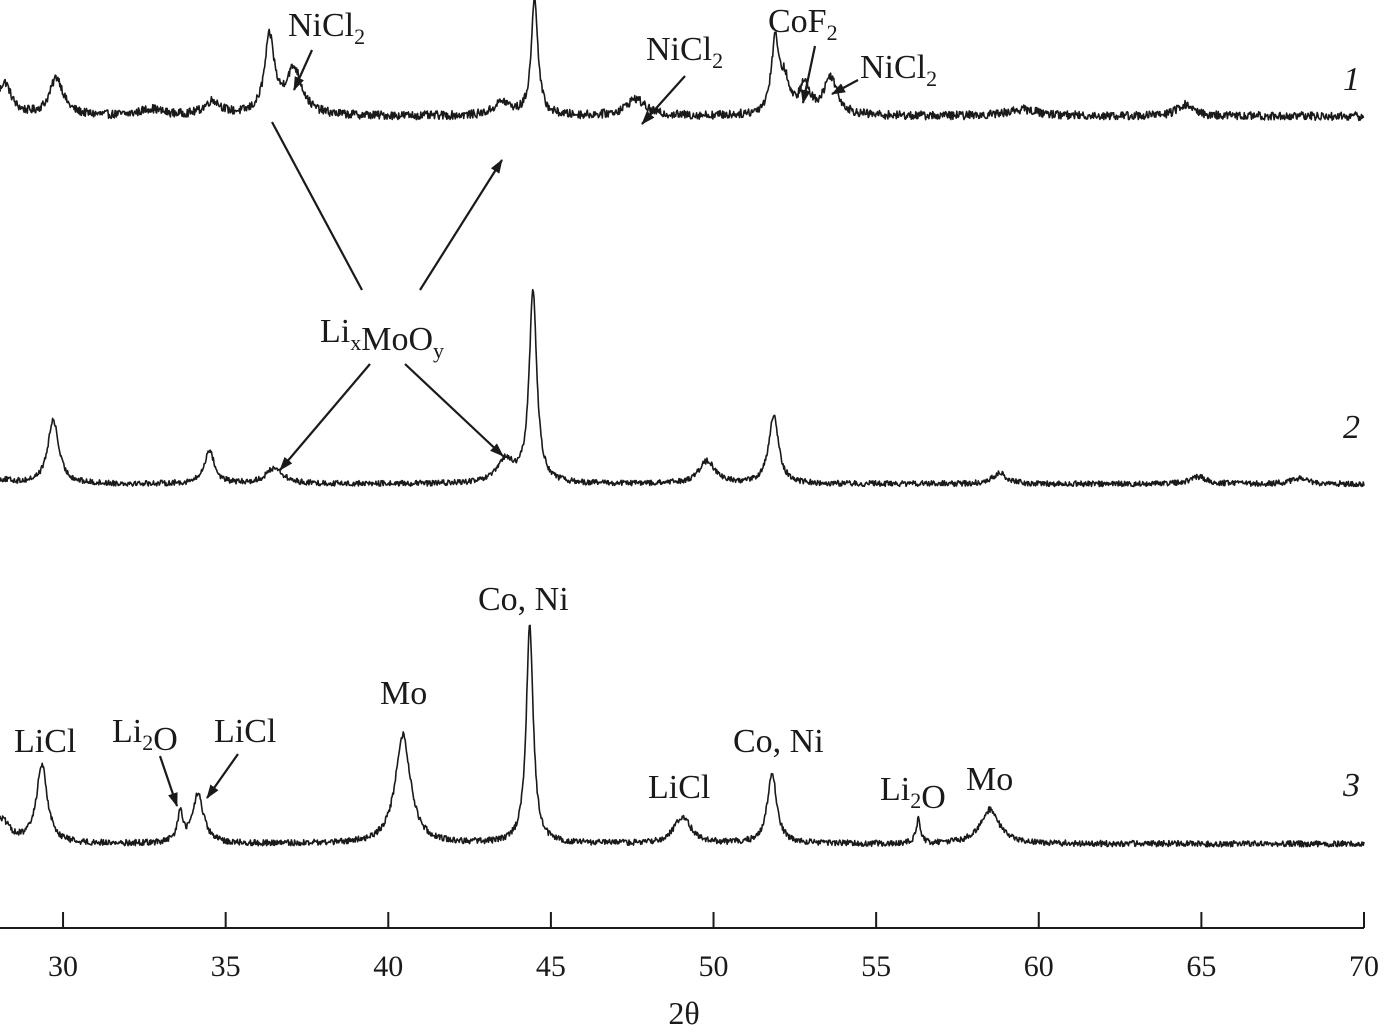 Image resolution: width=1384 pixels, height=1036 pixels. I want to click on x-tick-label: 35, so click(226, 966).